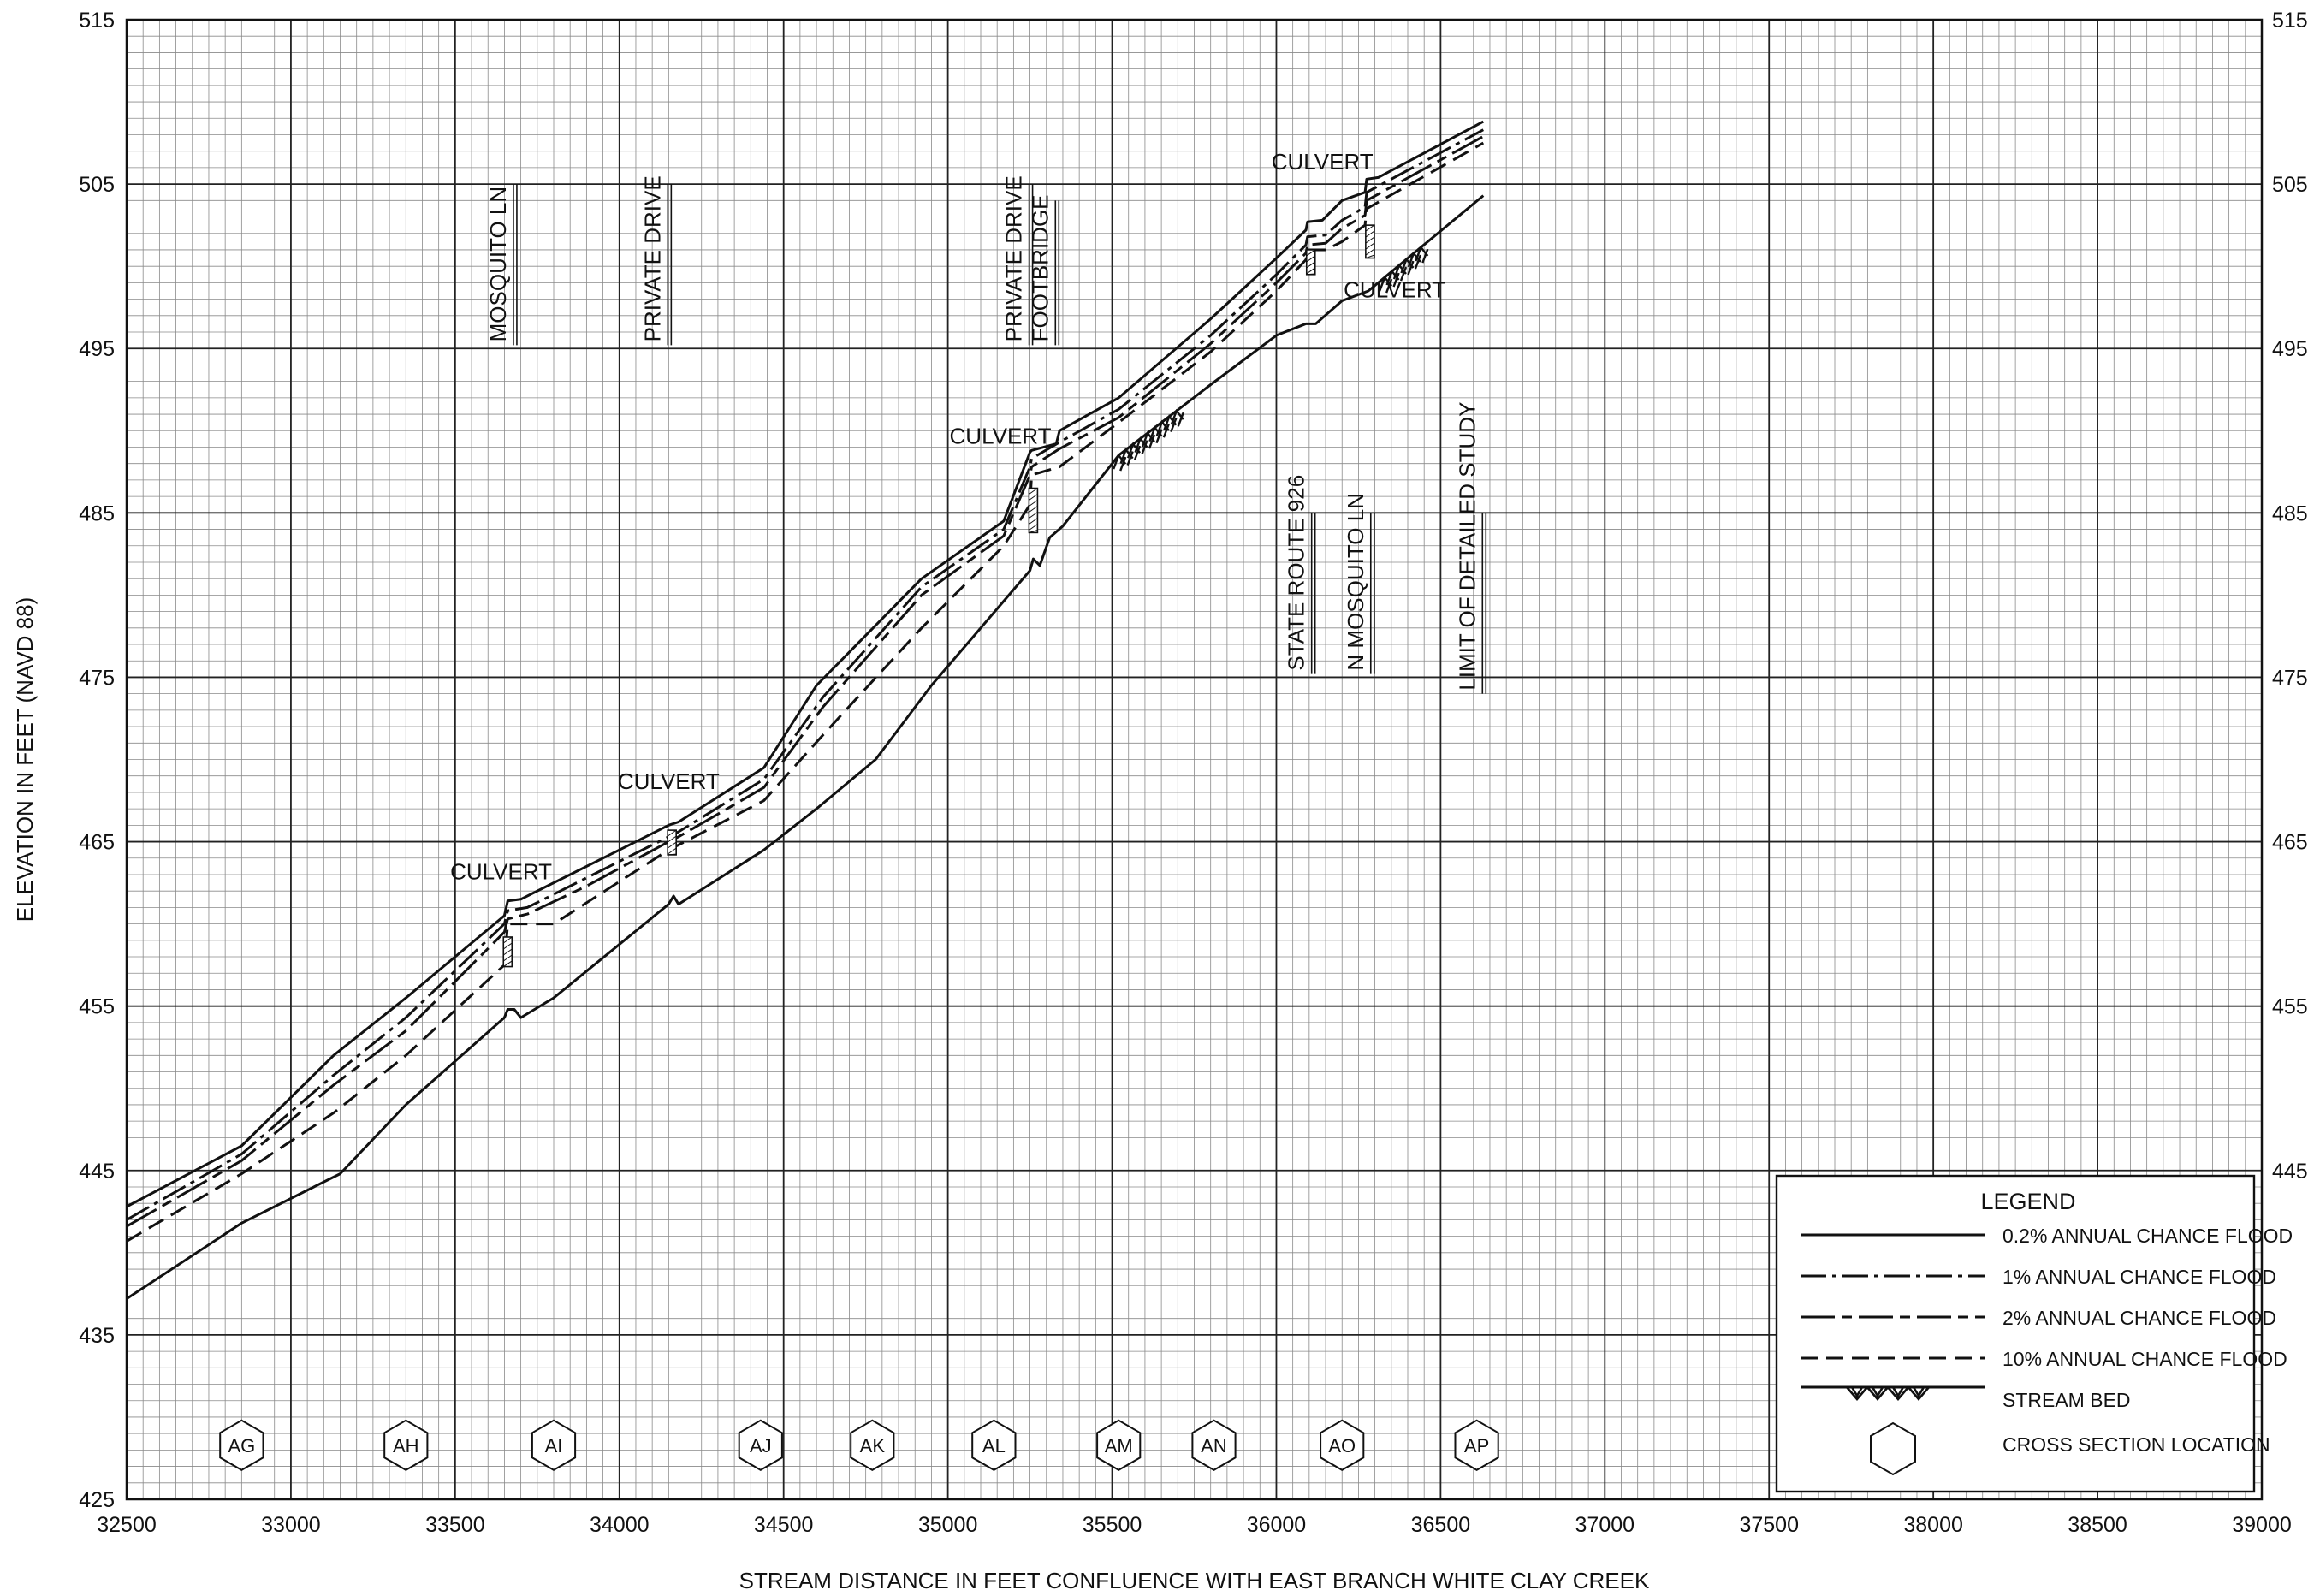  I want to click on legend-label: 10% ANNUAL CHANCE FLOOD, so click(2145, 1359).